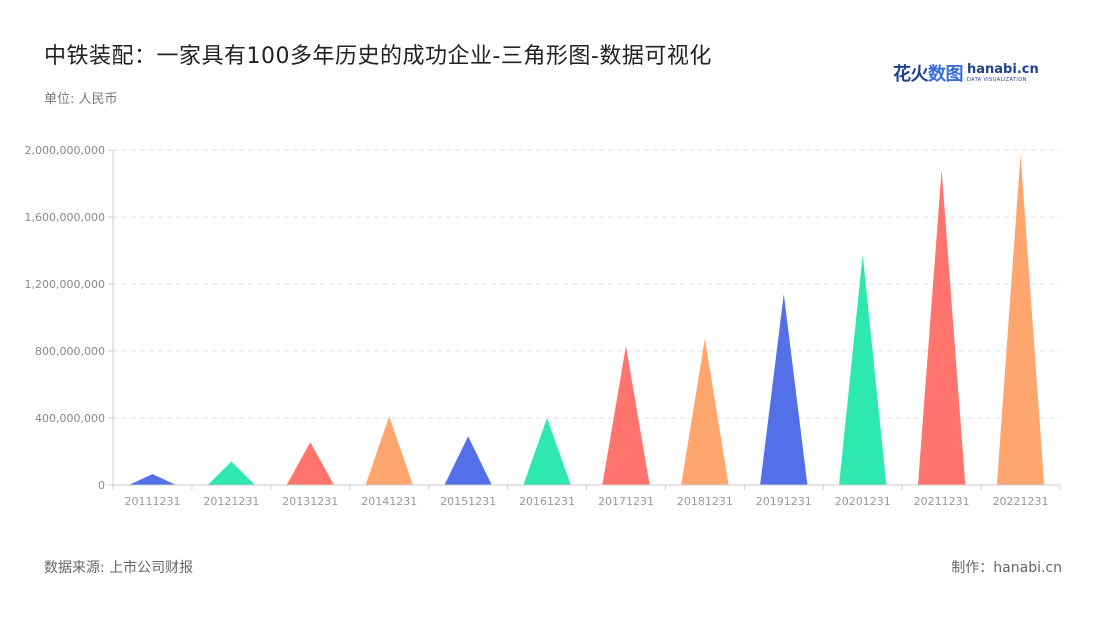  I want to click on y-tick-label: 2,000,000,000, so click(65, 150).